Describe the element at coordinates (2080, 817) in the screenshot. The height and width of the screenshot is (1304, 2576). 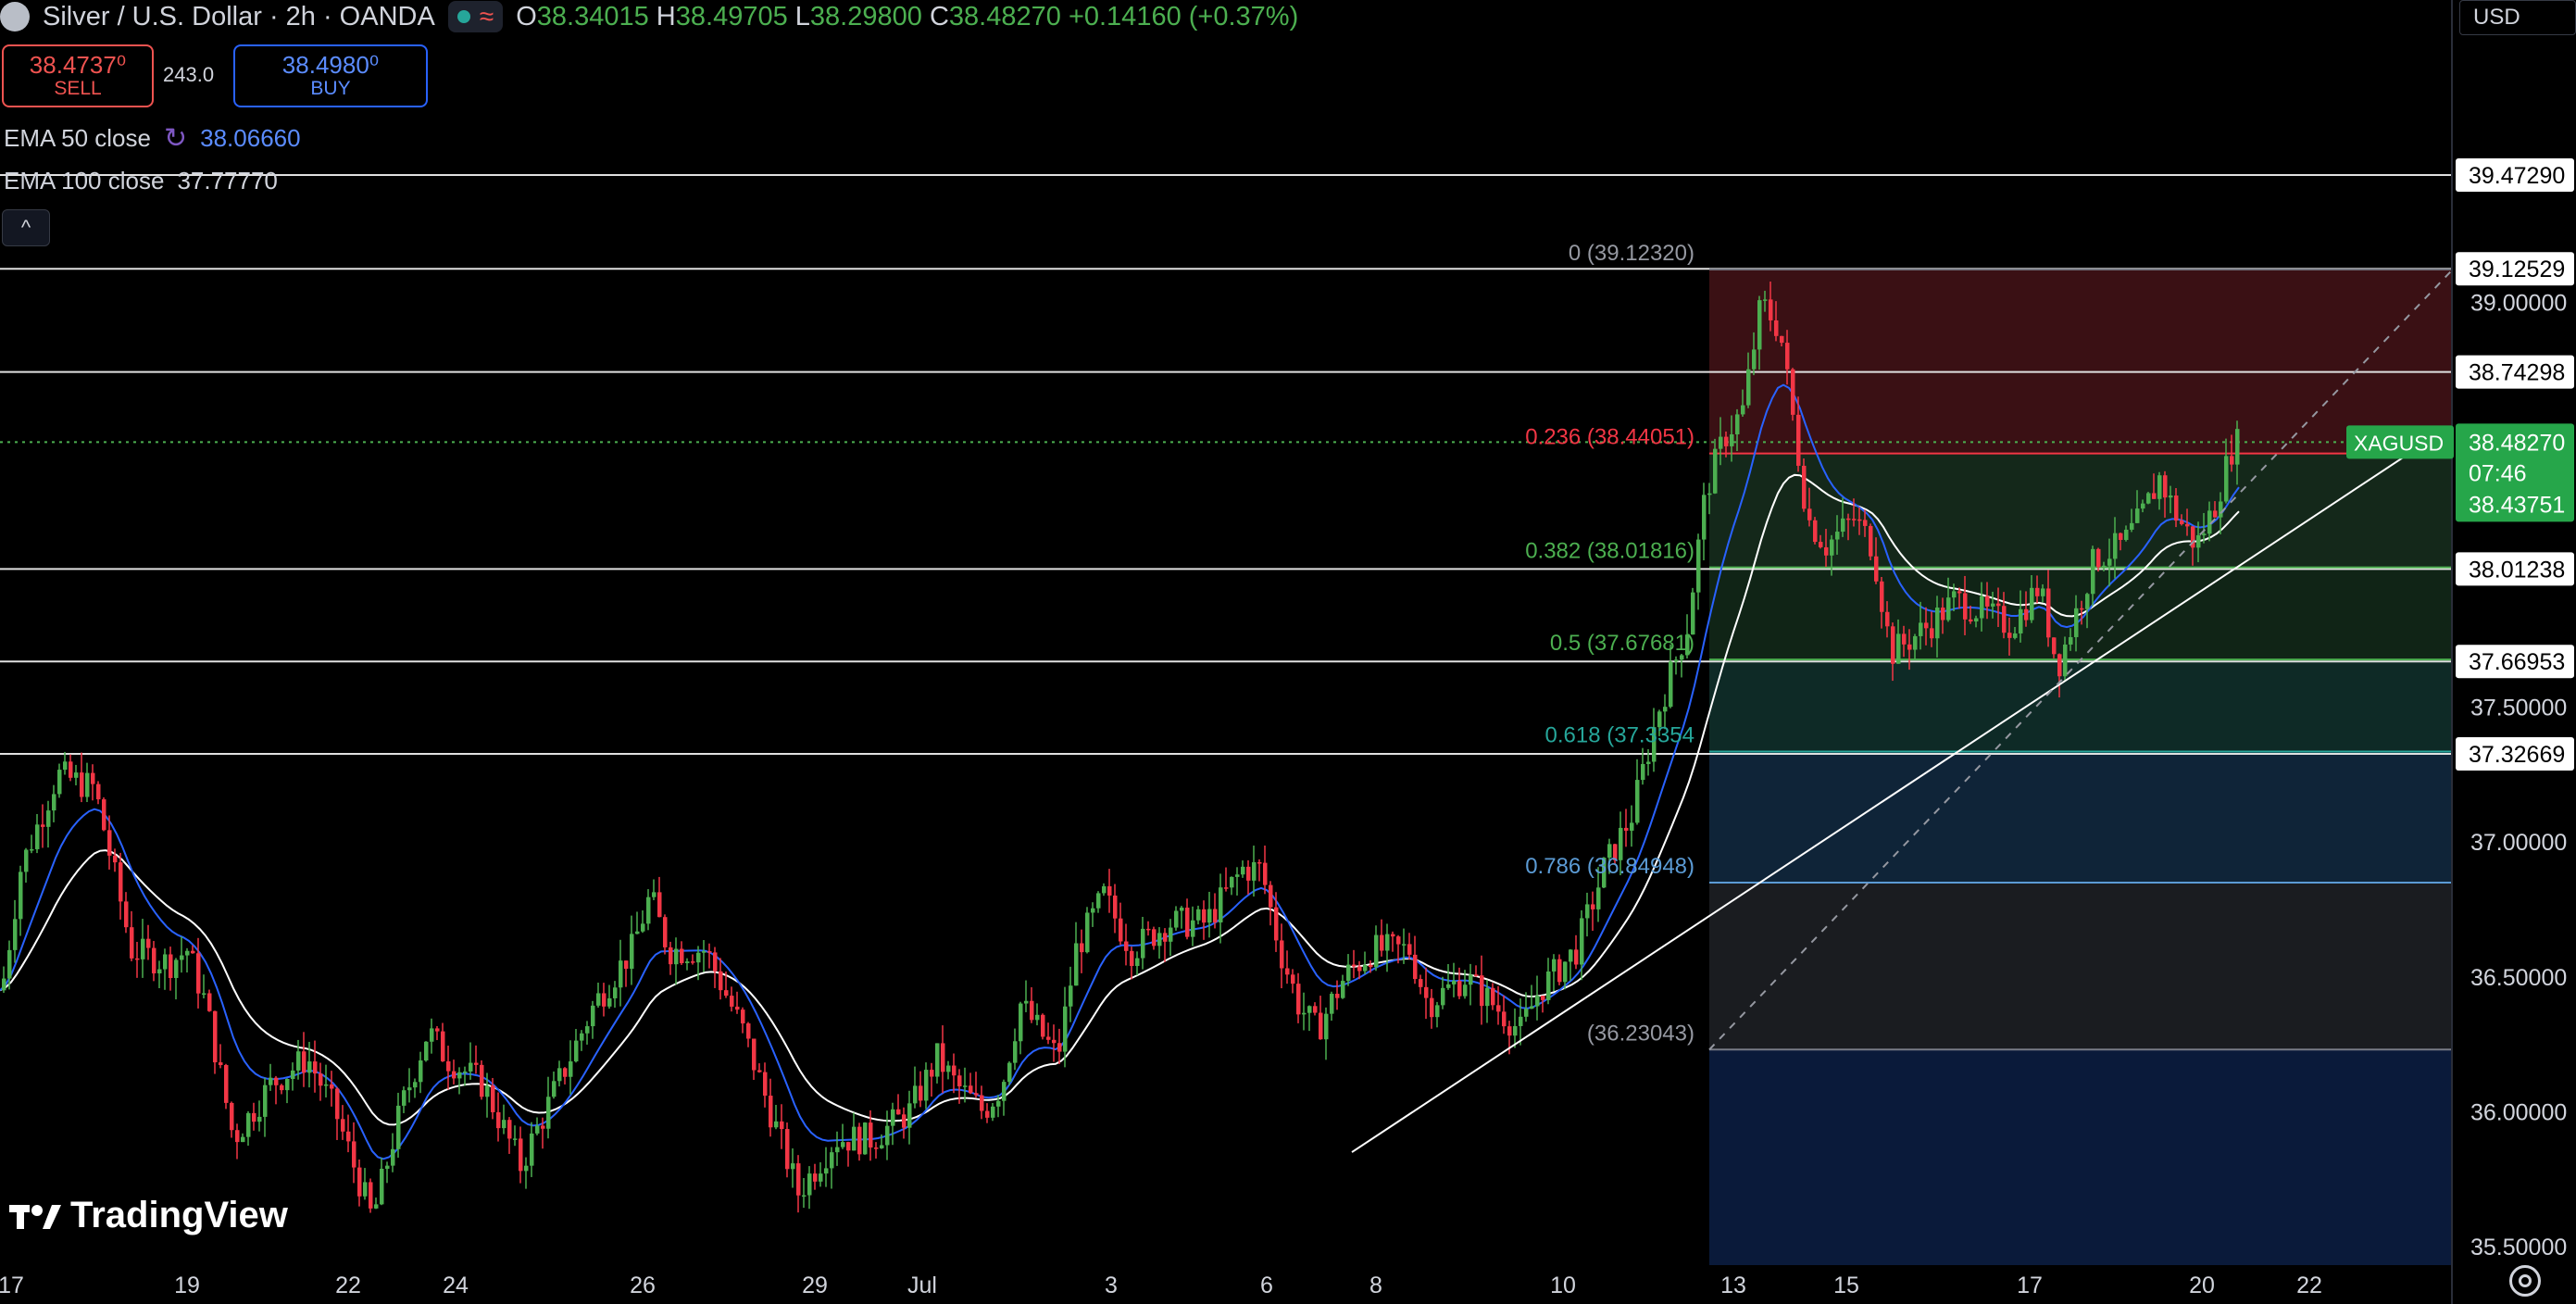
I see `fib-zone` at that location.